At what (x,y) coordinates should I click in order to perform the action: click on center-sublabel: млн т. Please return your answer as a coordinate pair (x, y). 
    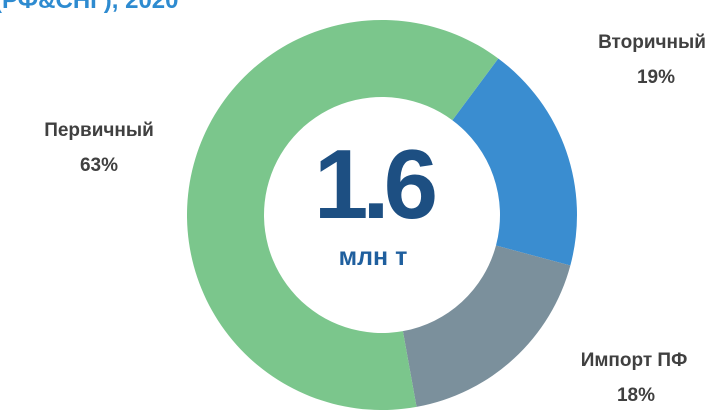
    Looking at the image, I should click on (373, 257).